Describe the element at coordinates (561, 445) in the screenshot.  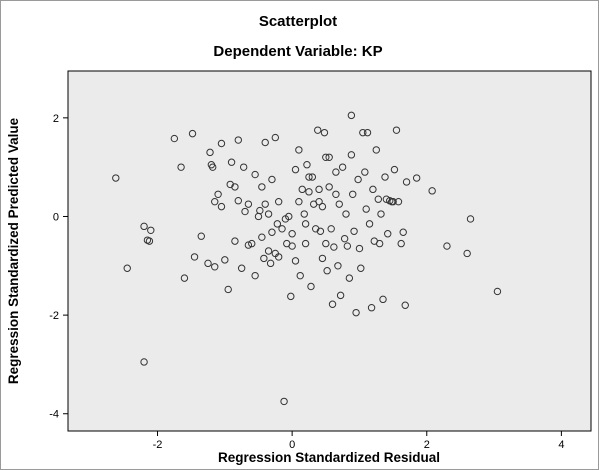
I see `x-tick-label: 4` at that location.